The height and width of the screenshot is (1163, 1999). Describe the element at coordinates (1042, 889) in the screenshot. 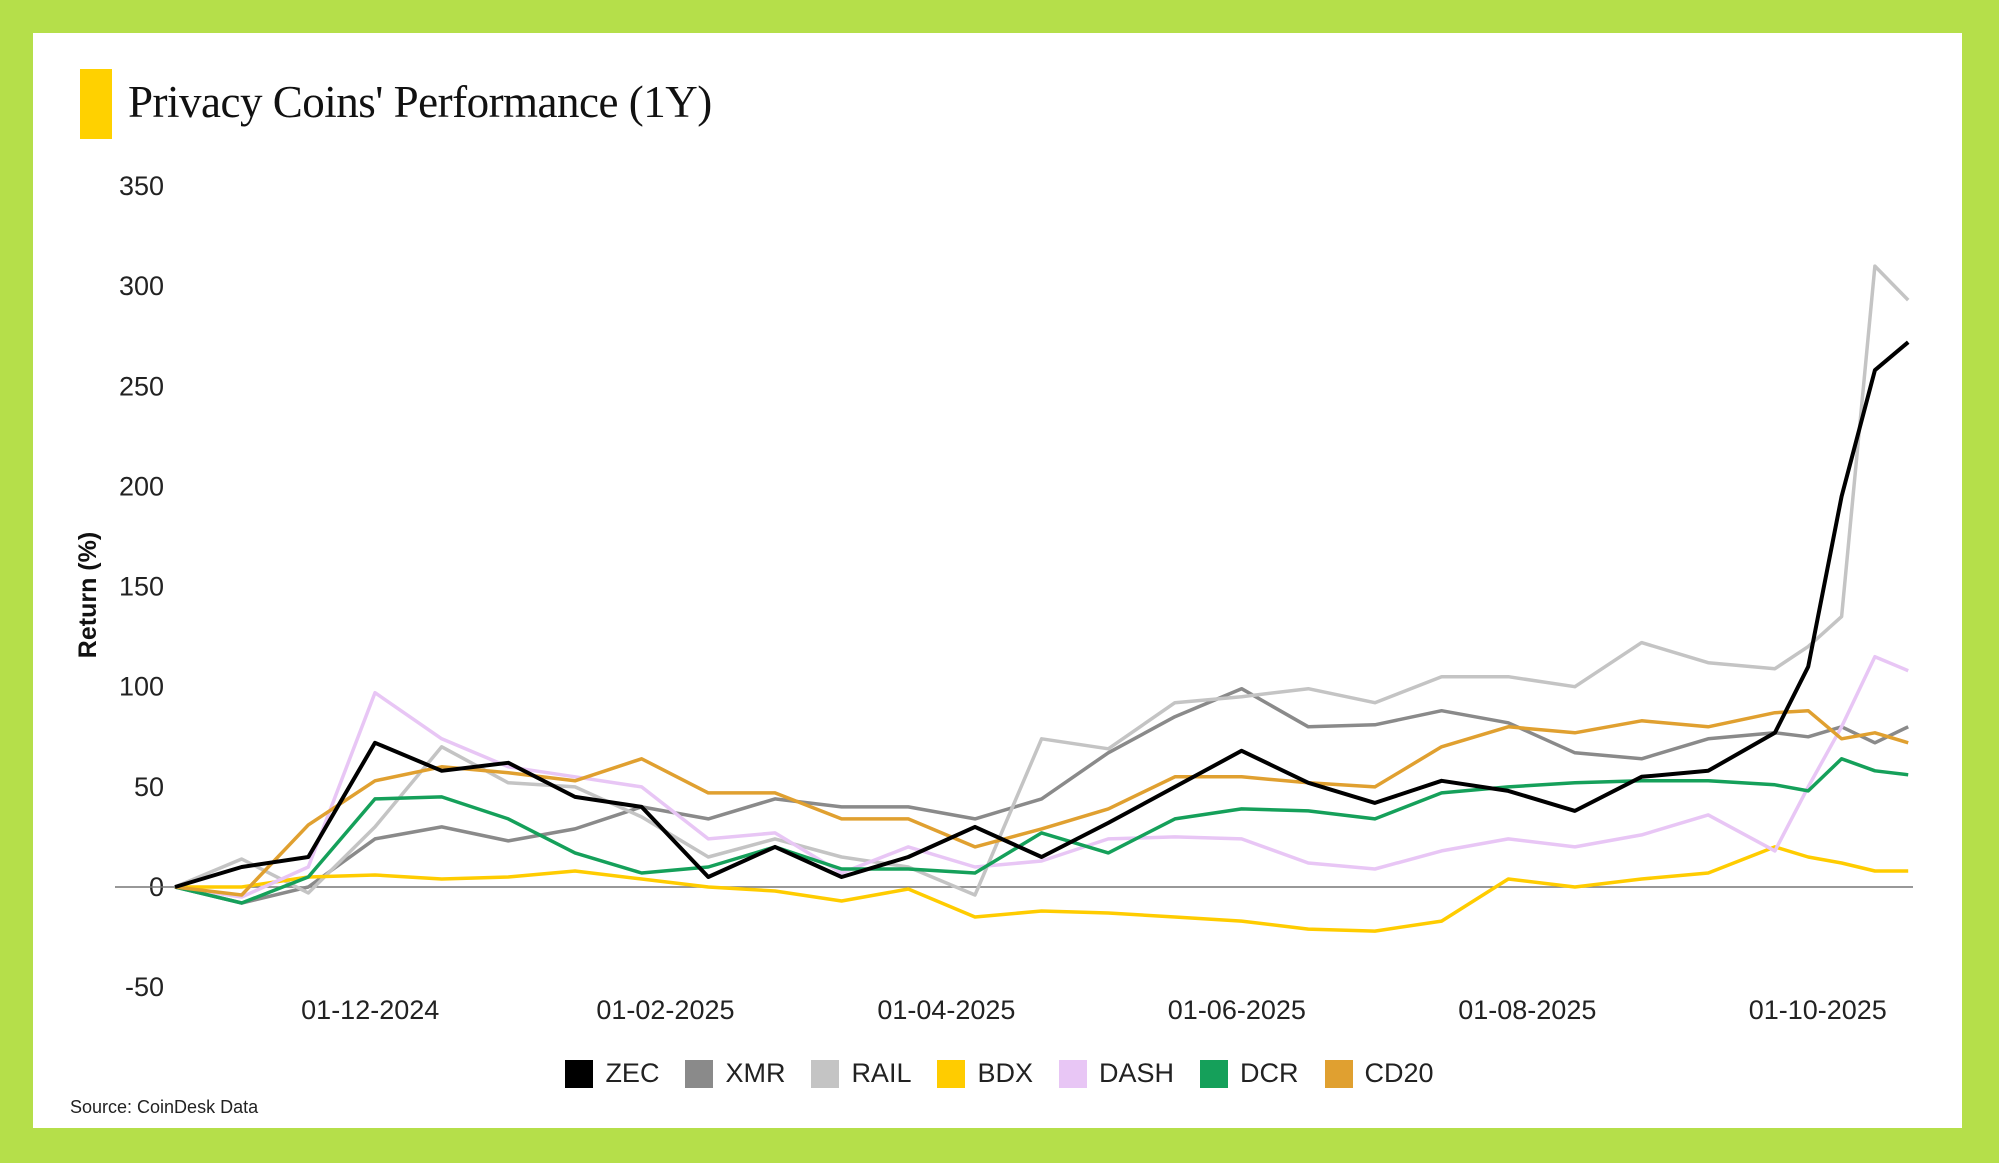

I see `series-line-bdx` at that location.